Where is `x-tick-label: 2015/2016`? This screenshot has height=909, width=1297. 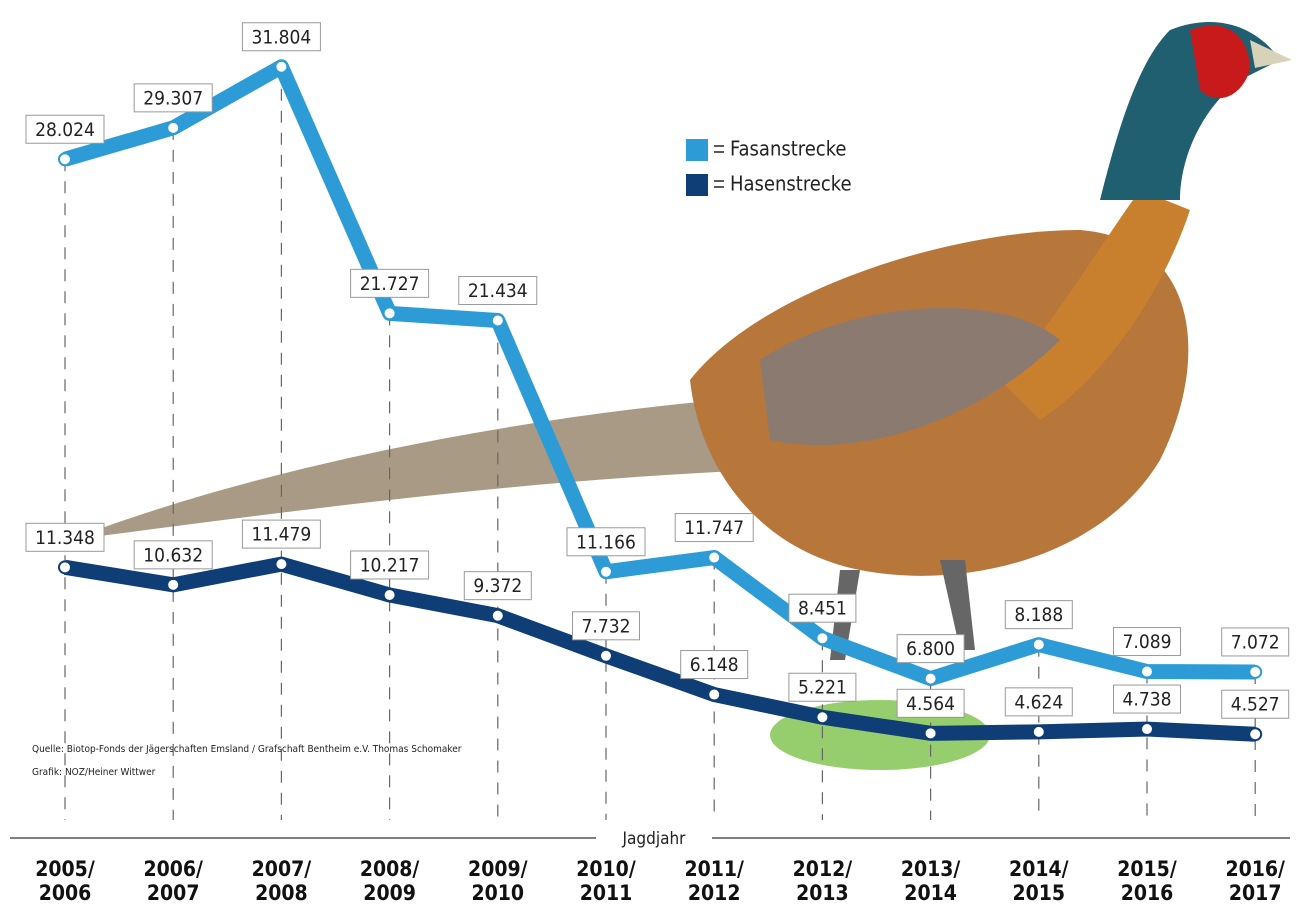
x-tick-label: 2015/2016 is located at coordinates (1147, 881).